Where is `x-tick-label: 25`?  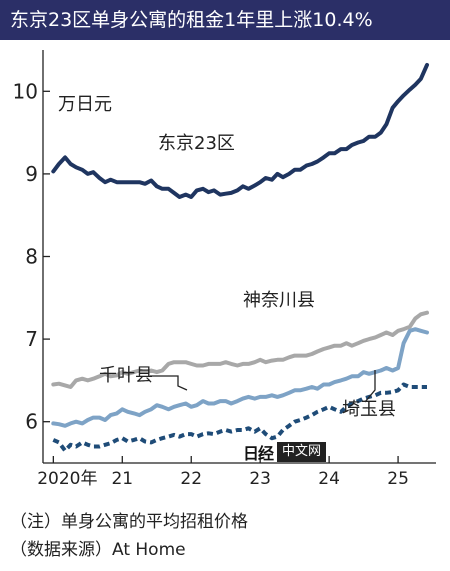
x-tick-label: 25 is located at coordinates (398, 479).